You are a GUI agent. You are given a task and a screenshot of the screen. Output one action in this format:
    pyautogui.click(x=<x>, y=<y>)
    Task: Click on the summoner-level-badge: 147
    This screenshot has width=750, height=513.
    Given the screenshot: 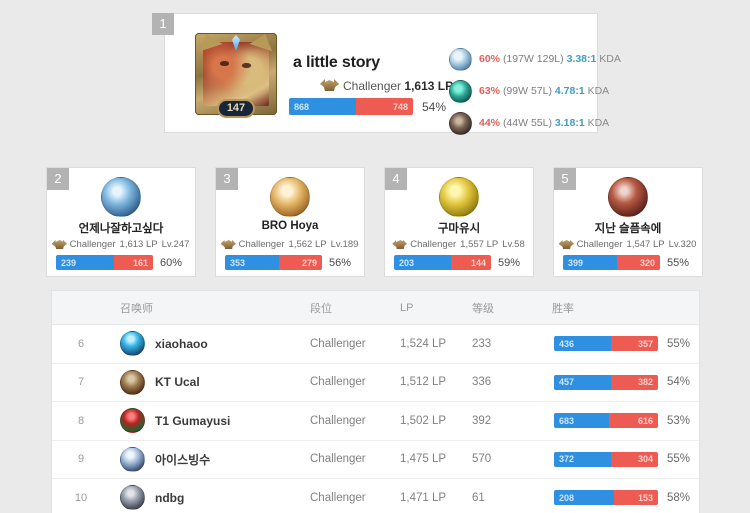 What is the action you would take?
    pyautogui.click(x=236, y=108)
    